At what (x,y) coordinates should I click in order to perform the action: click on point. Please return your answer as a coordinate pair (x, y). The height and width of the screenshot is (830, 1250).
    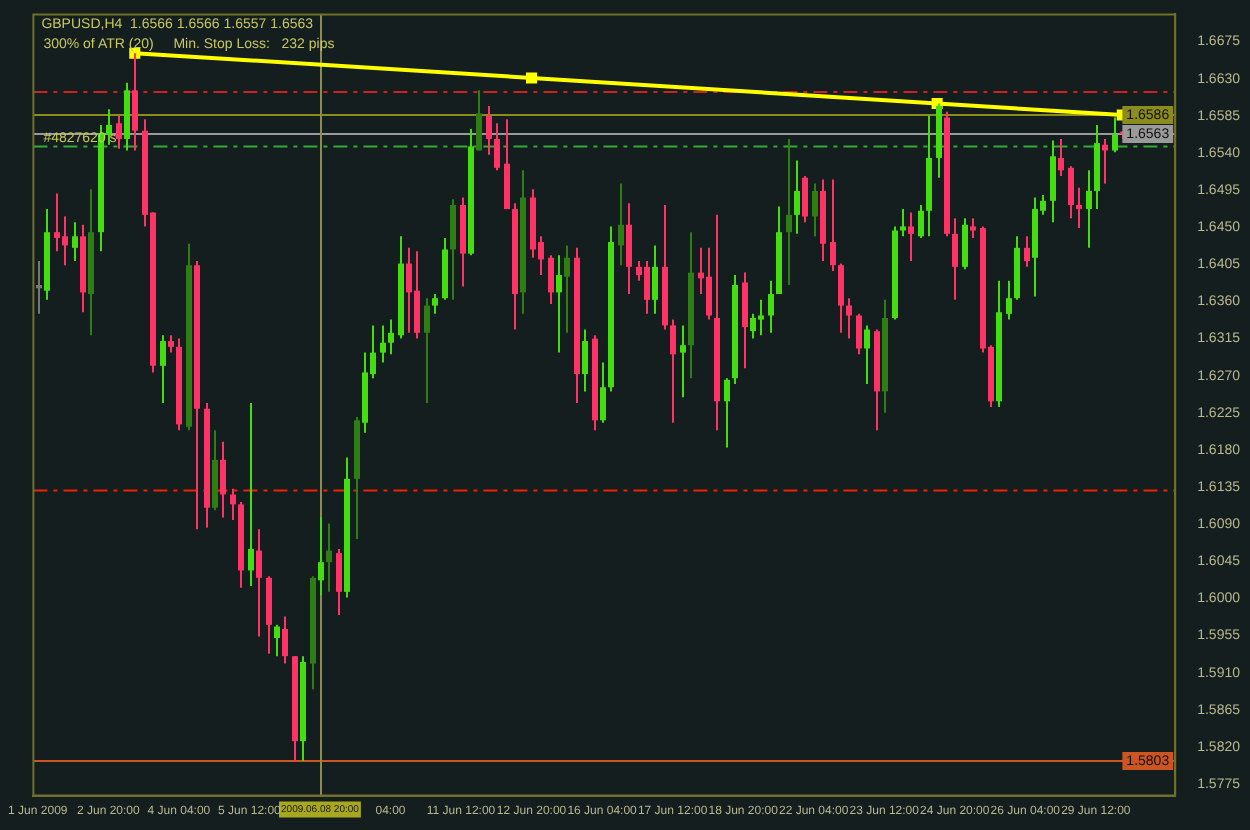
    Looking at the image, I should click on (532, 78).